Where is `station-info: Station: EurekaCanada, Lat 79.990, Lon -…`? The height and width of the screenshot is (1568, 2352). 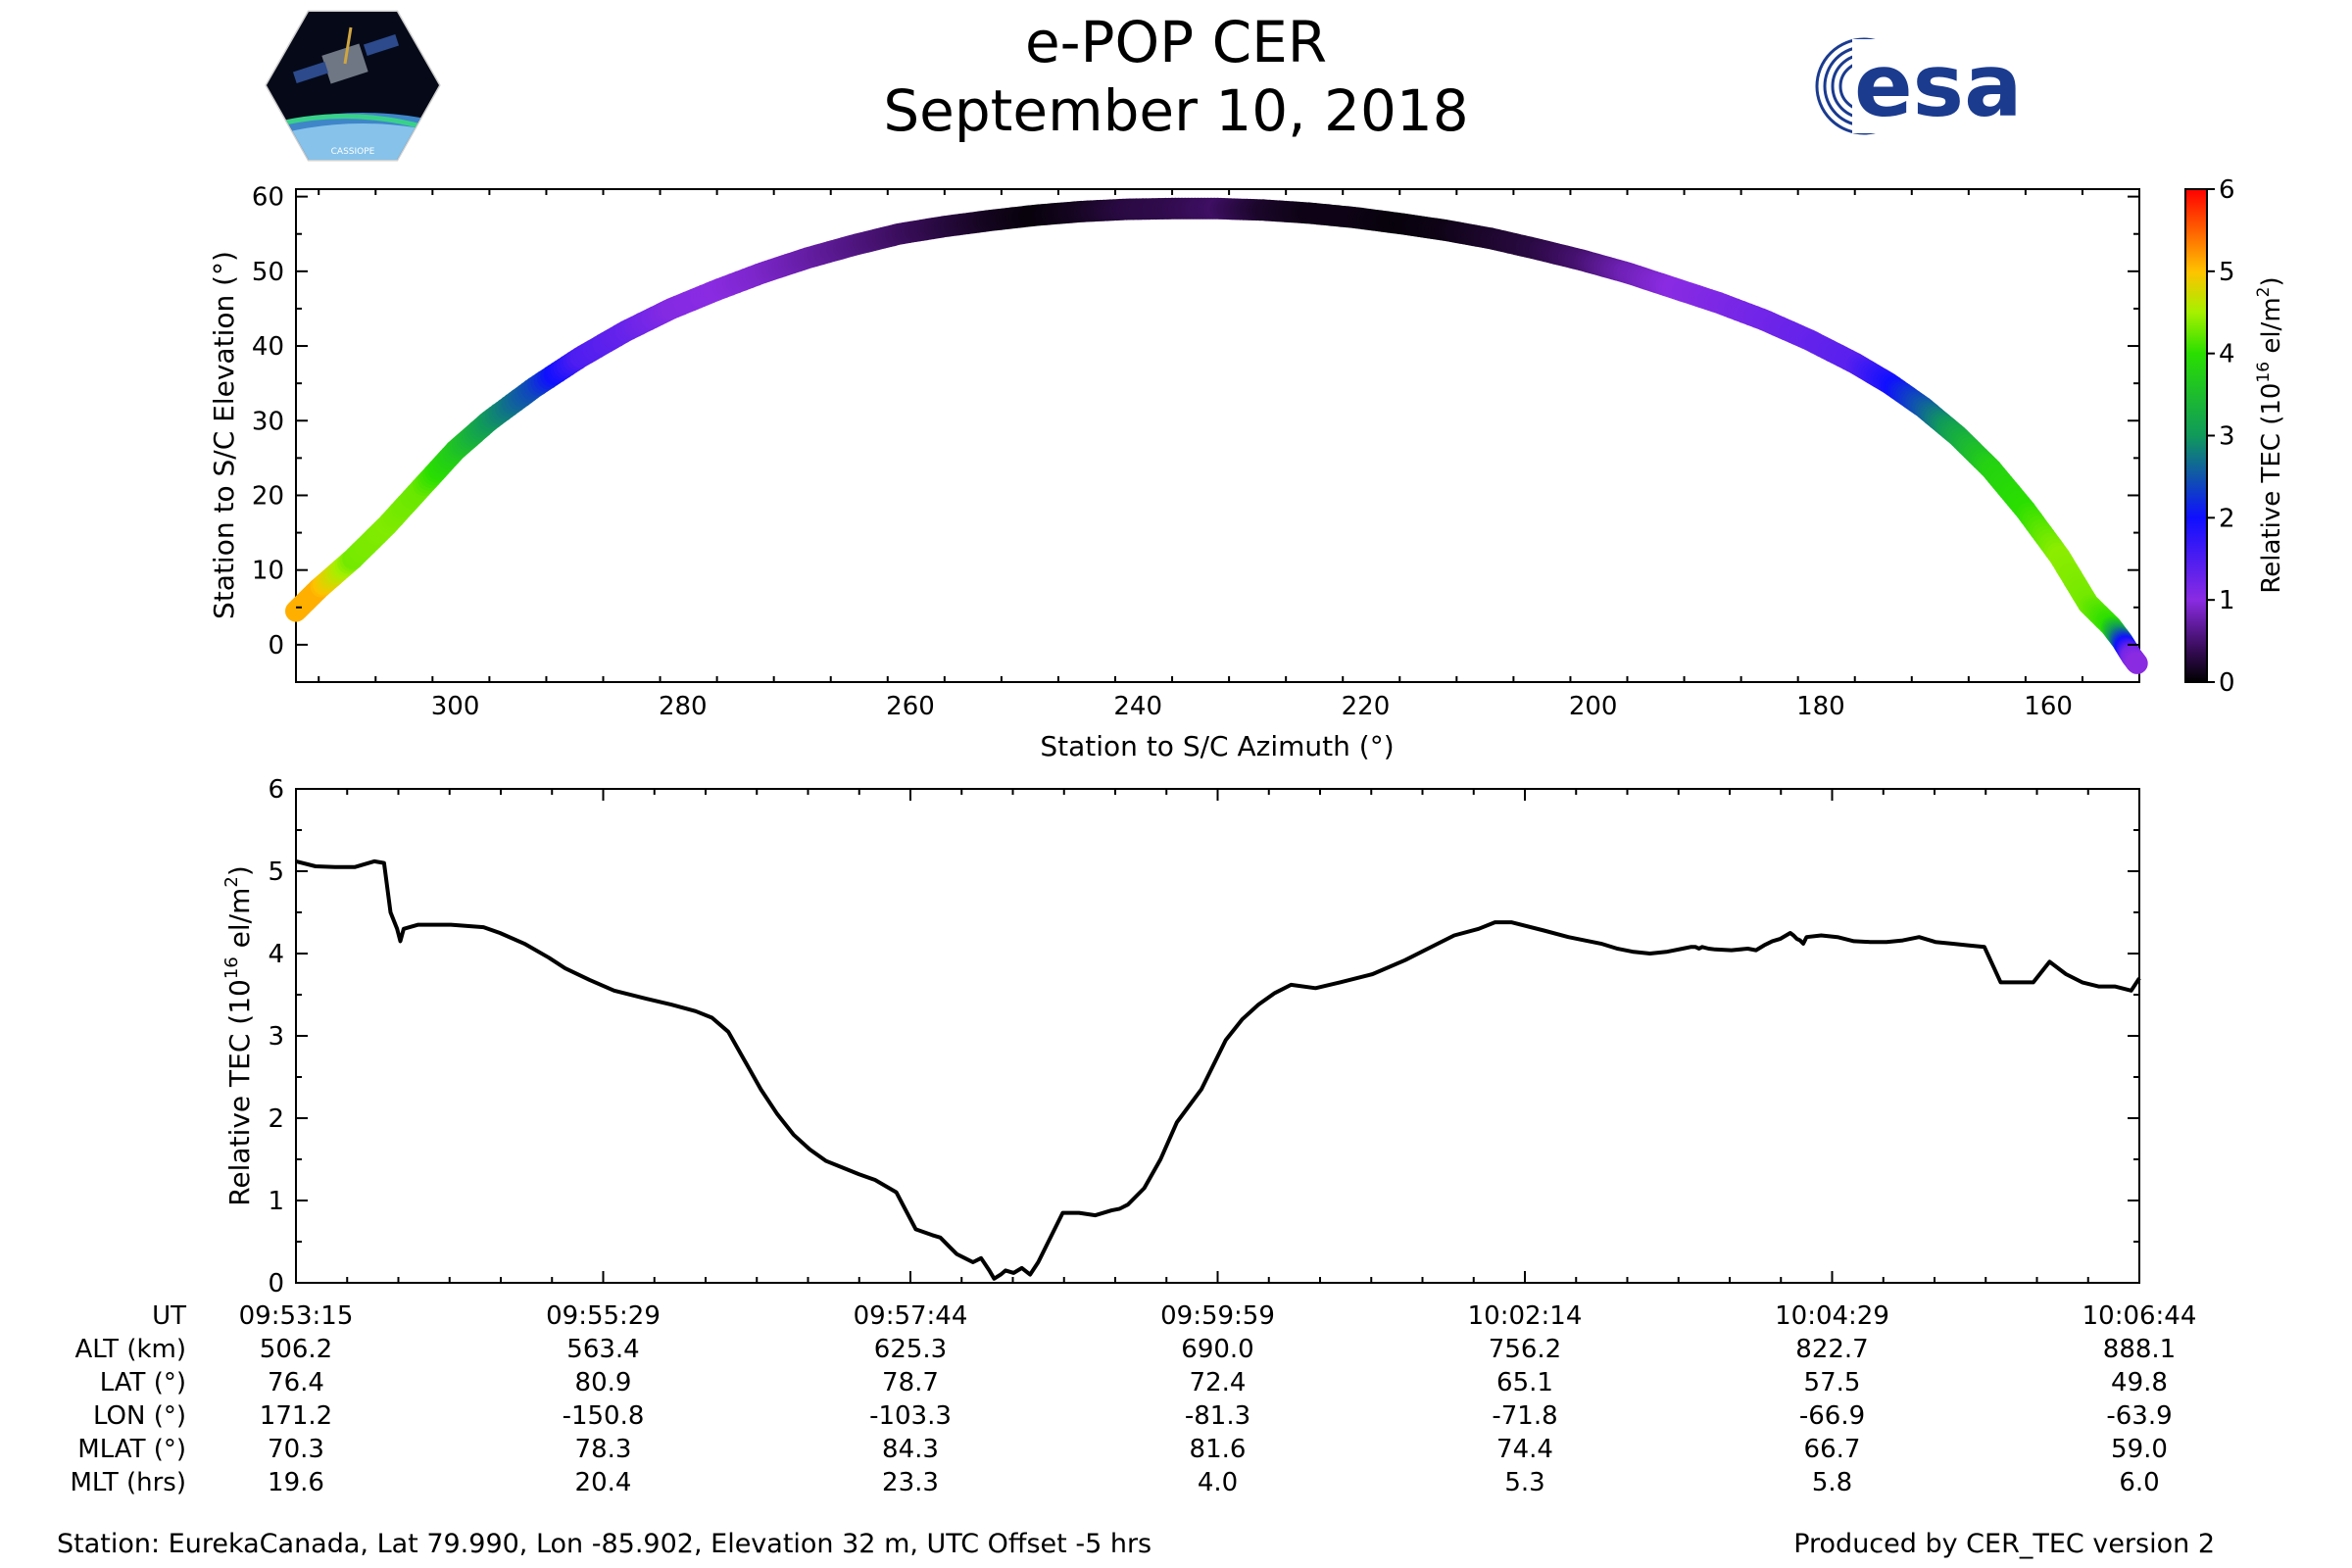 station-info: Station: EurekaCanada, Lat 79.990, Lon -… is located at coordinates (604, 1544).